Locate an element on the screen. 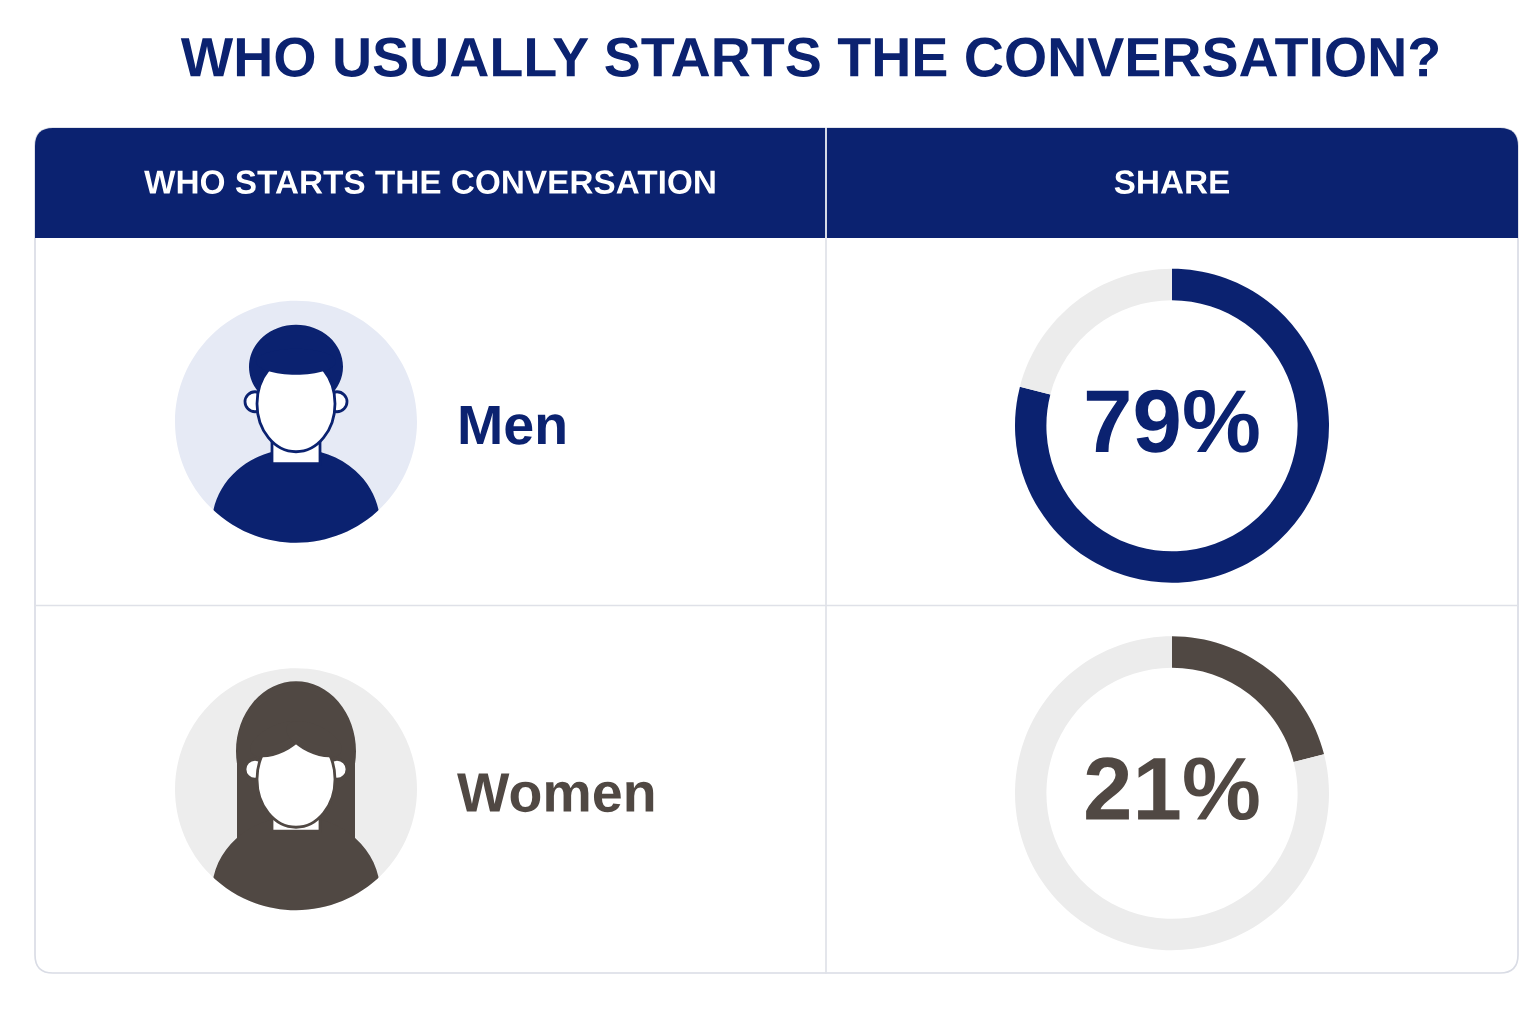 This screenshot has width=1535, height=1024. text: WHO STARTS THE CONVERSATION is located at coordinates (429, 182).